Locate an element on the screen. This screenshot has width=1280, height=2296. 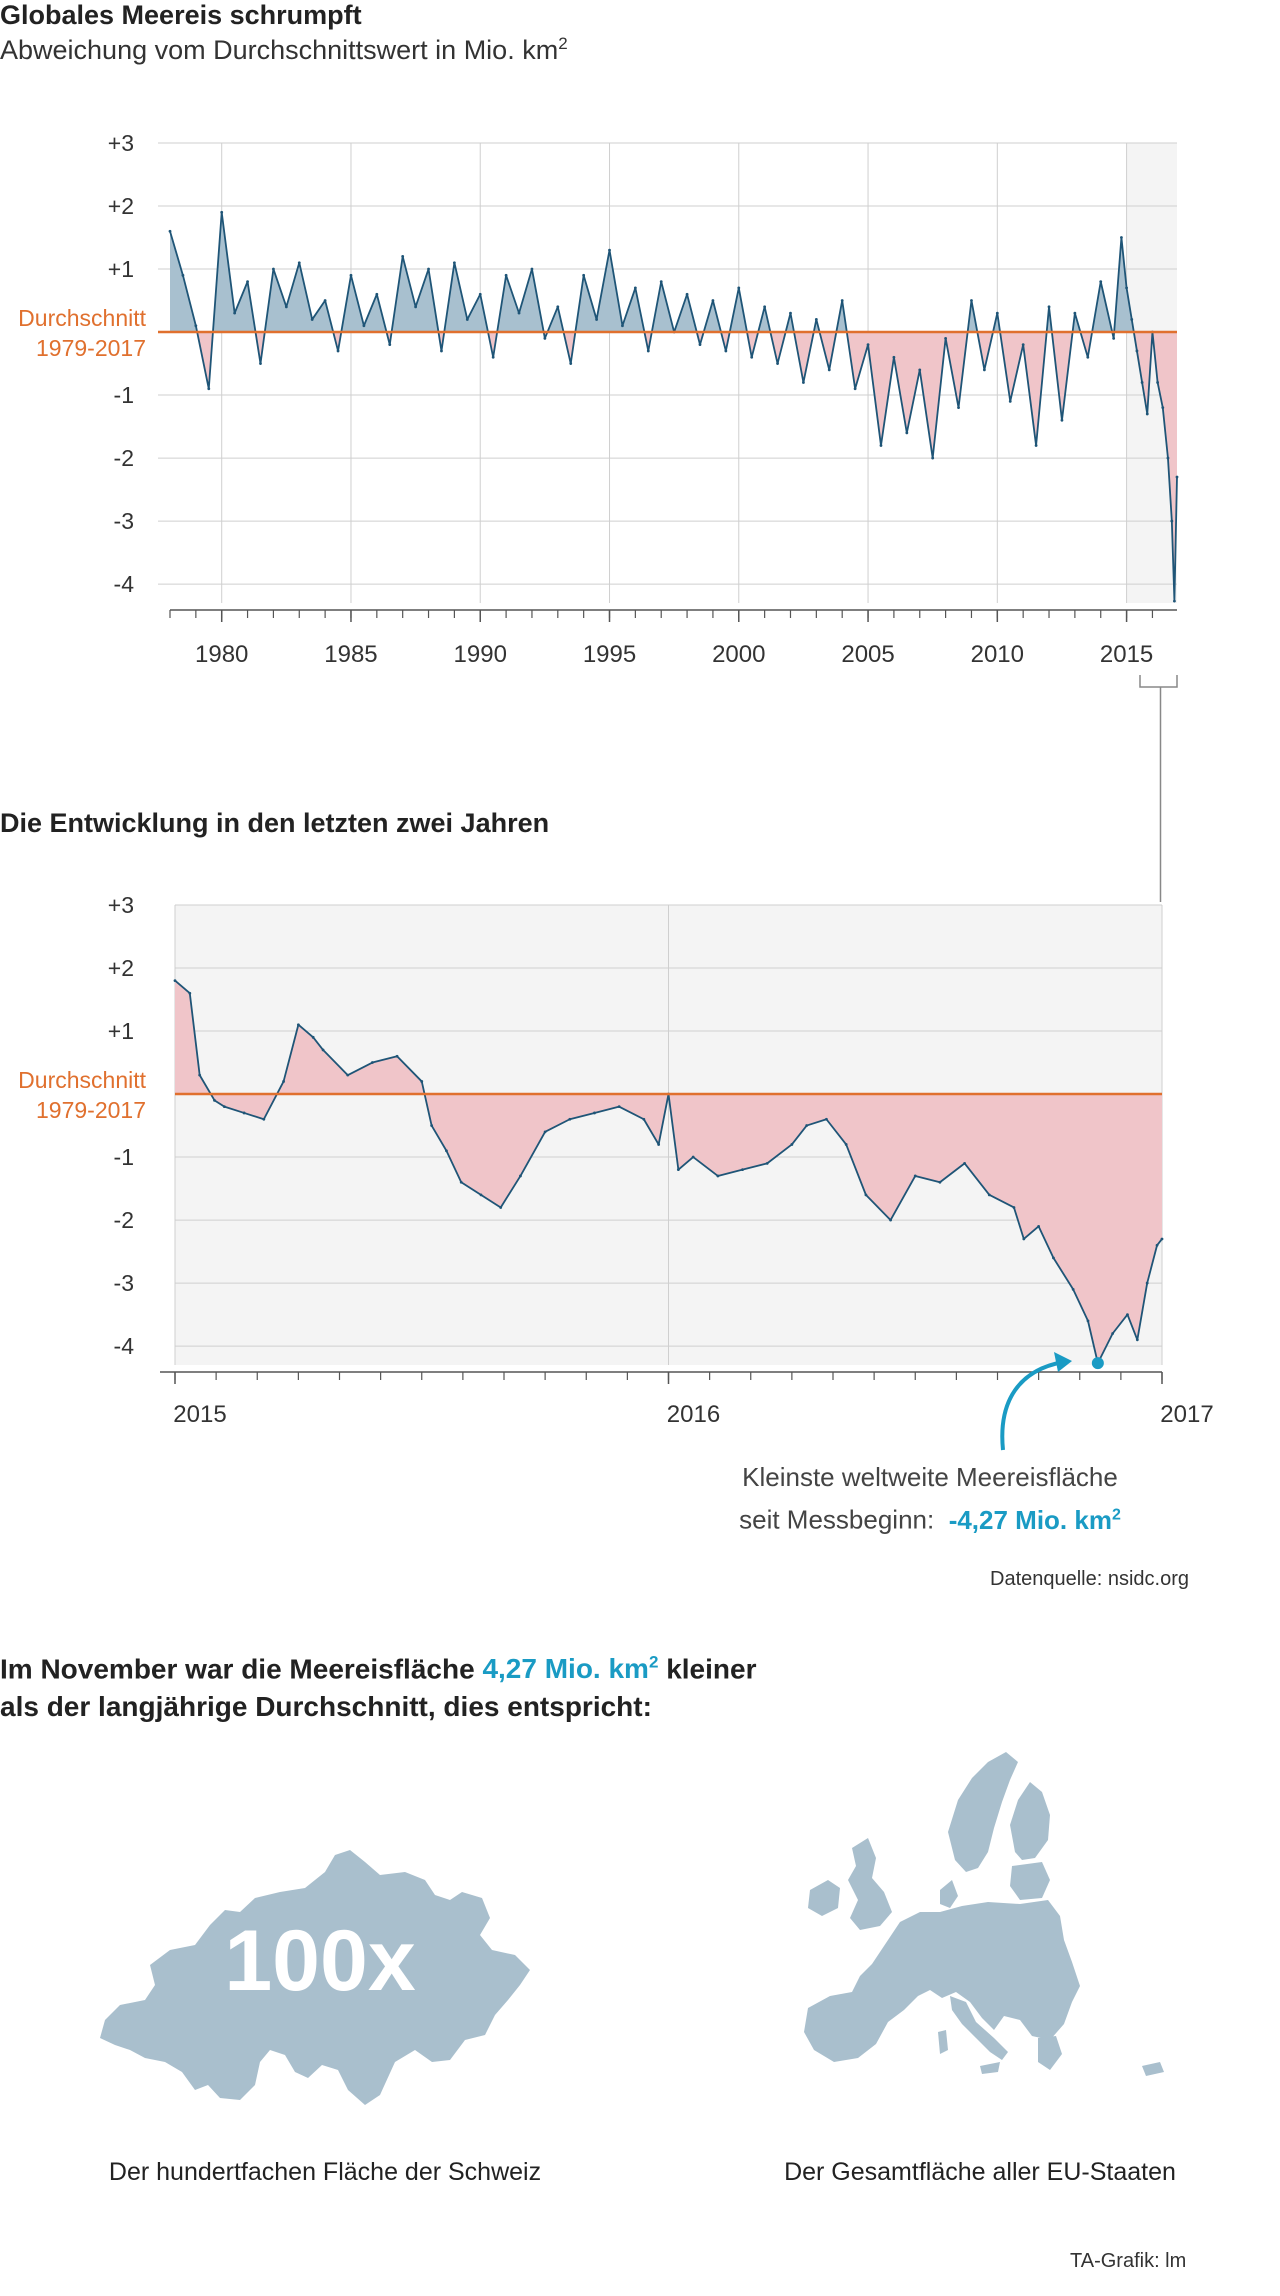
switzerland-map: 100x is located at coordinates (315, 1977).